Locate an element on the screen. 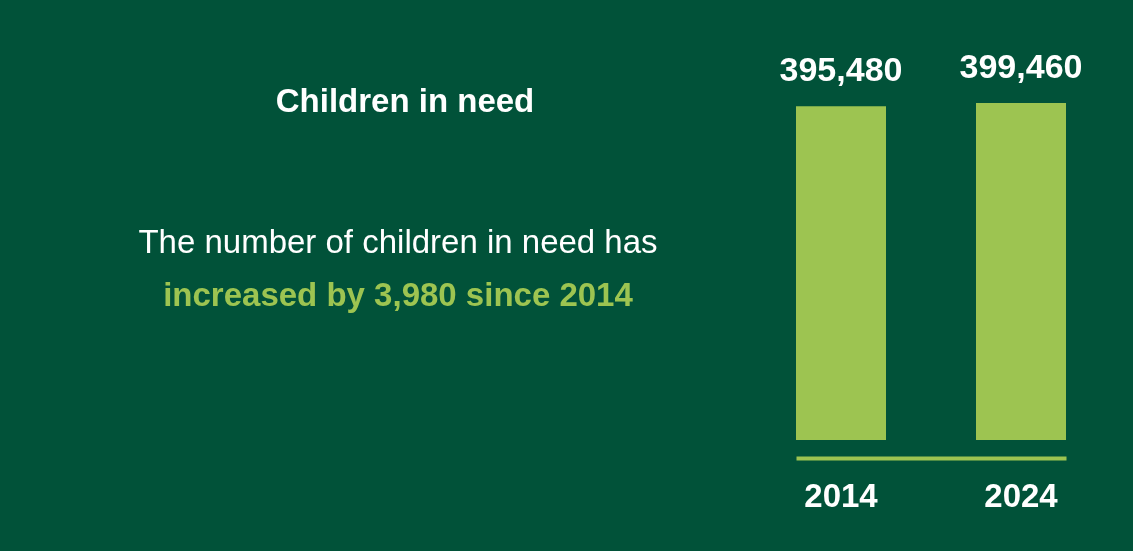 This screenshot has height=551, width=1133. text: The number of children in need has is located at coordinates (398, 241).